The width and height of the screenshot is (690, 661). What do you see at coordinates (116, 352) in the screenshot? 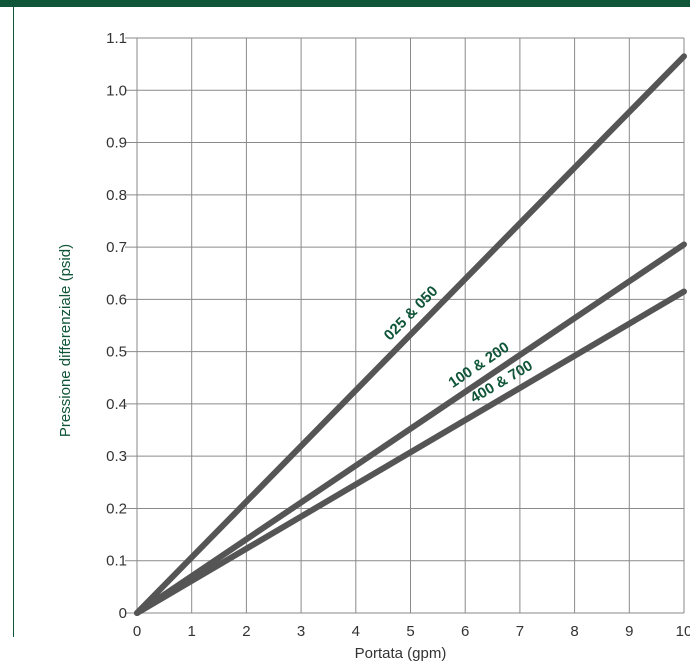
I see `y-tick-label: 0.5` at bounding box center [116, 352].